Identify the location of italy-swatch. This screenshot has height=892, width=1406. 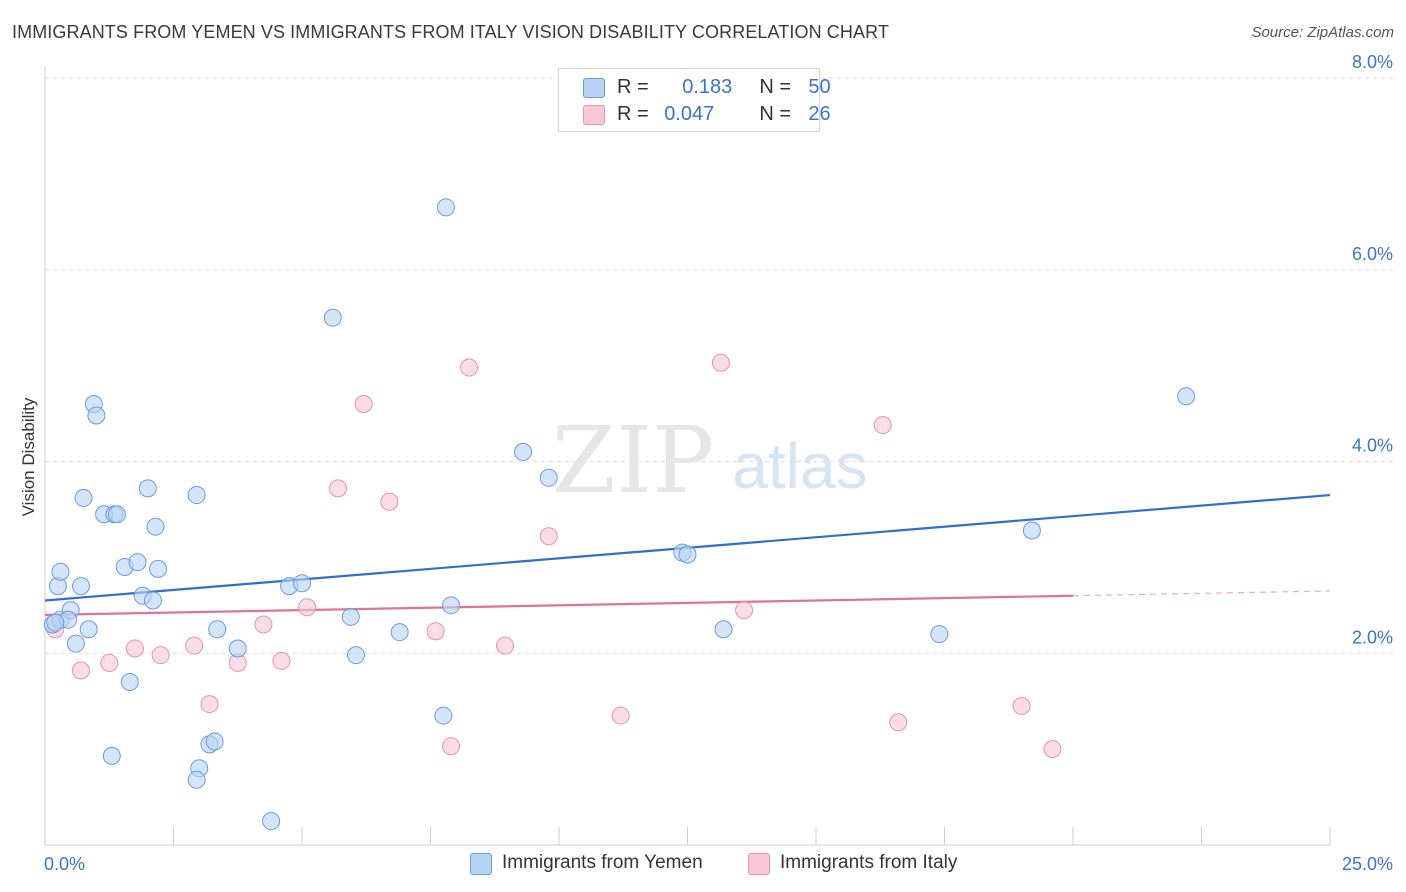
(594, 115).